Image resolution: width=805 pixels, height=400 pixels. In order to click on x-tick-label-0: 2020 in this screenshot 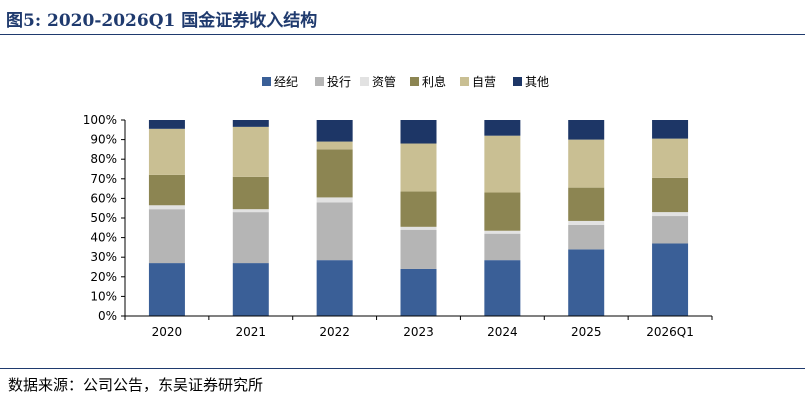, I will do `click(167, 332)`.